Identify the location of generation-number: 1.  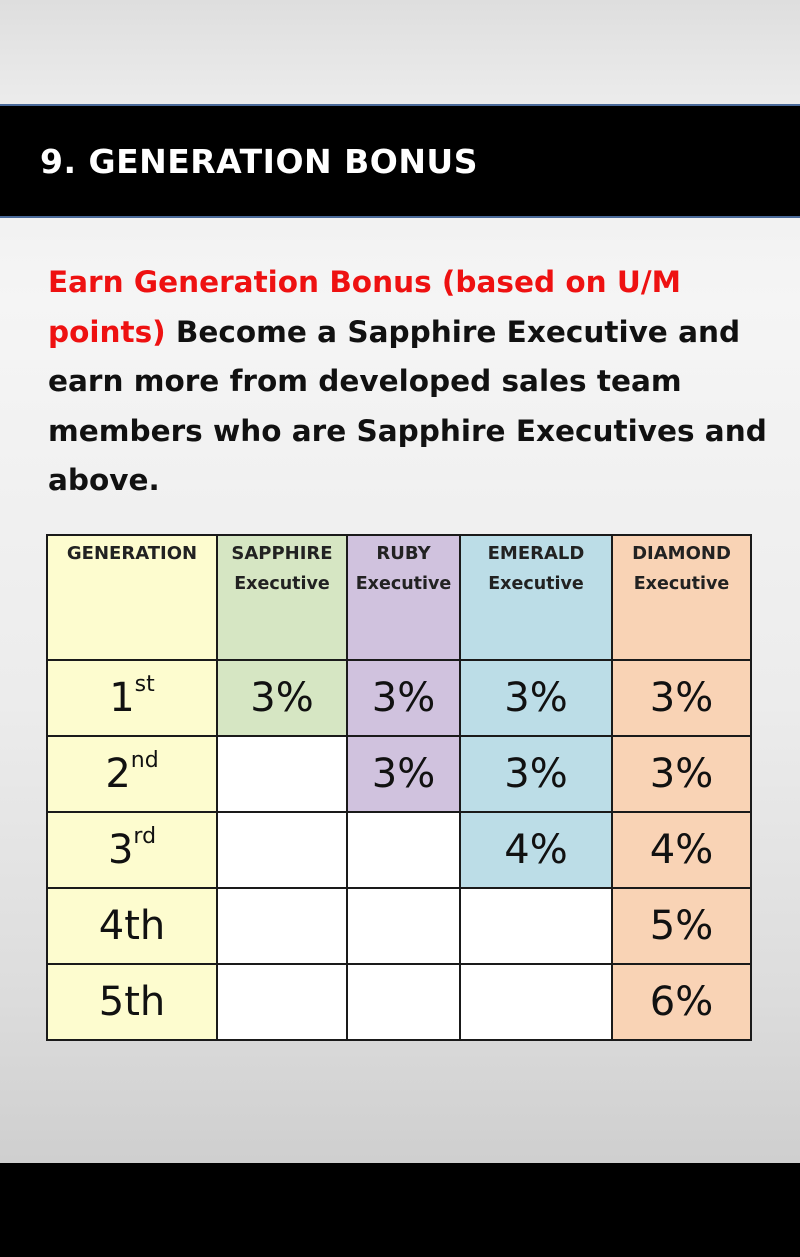
(122, 698).